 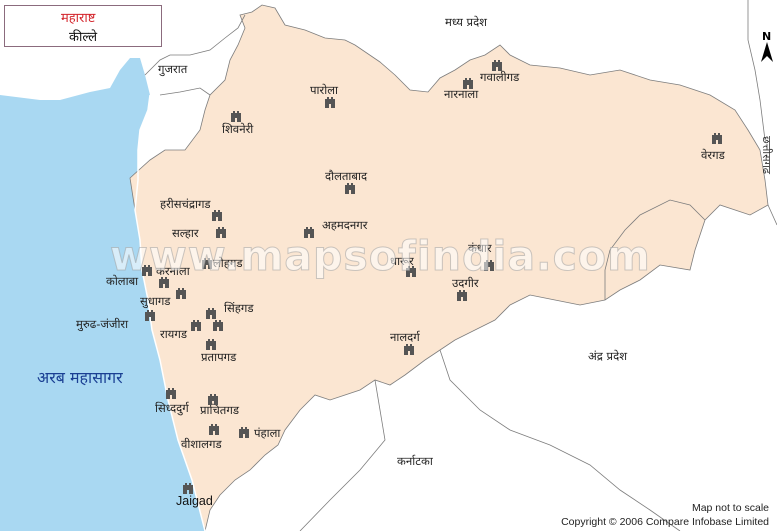 I want to click on north-arrow-icon, so click(x=767, y=52).